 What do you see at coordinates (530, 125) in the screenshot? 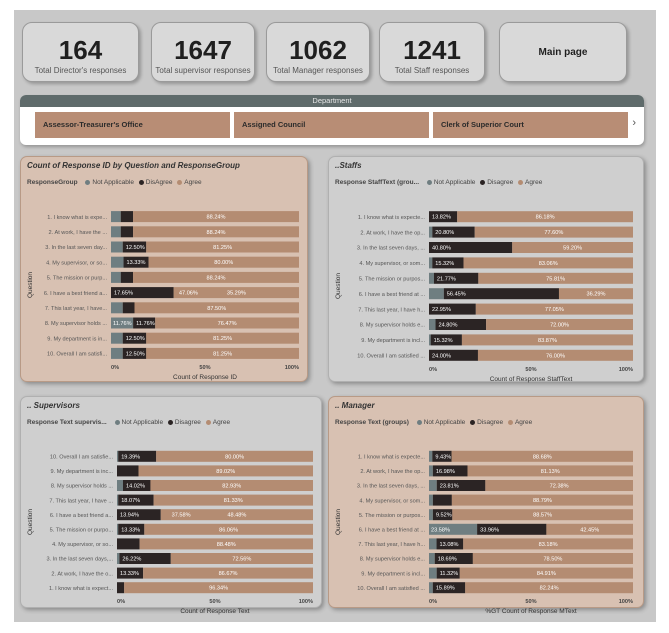
I see `slicer-item-clerk-superior-court: Clerk of Superior Court` at bounding box center [530, 125].